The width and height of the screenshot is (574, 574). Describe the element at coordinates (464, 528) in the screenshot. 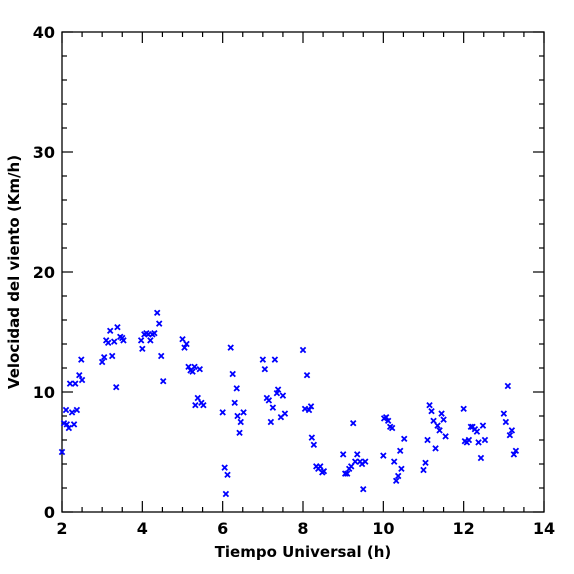

I see `x-tick-label: 12` at that location.